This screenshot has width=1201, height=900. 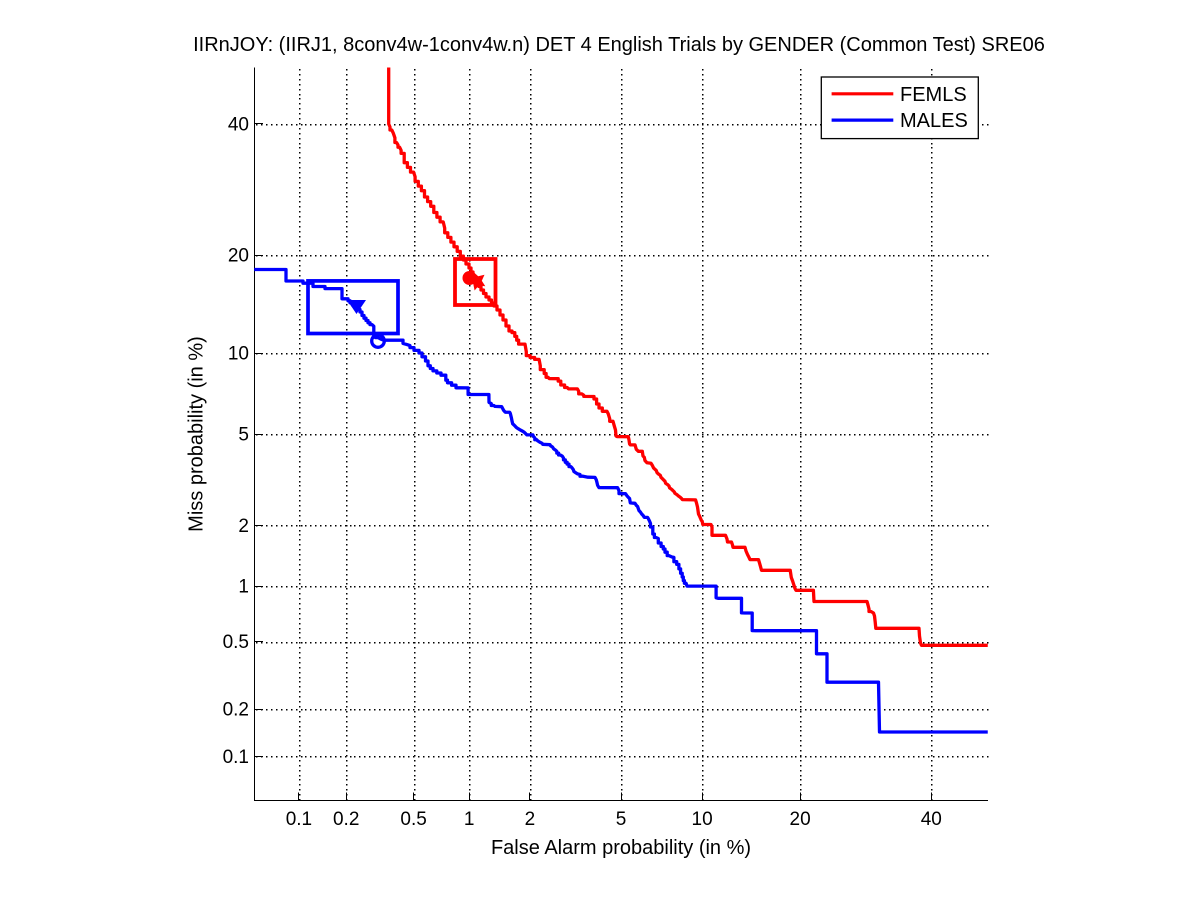 What do you see at coordinates (934, 121) in the screenshot?
I see `svg-text: MALES` at bounding box center [934, 121].